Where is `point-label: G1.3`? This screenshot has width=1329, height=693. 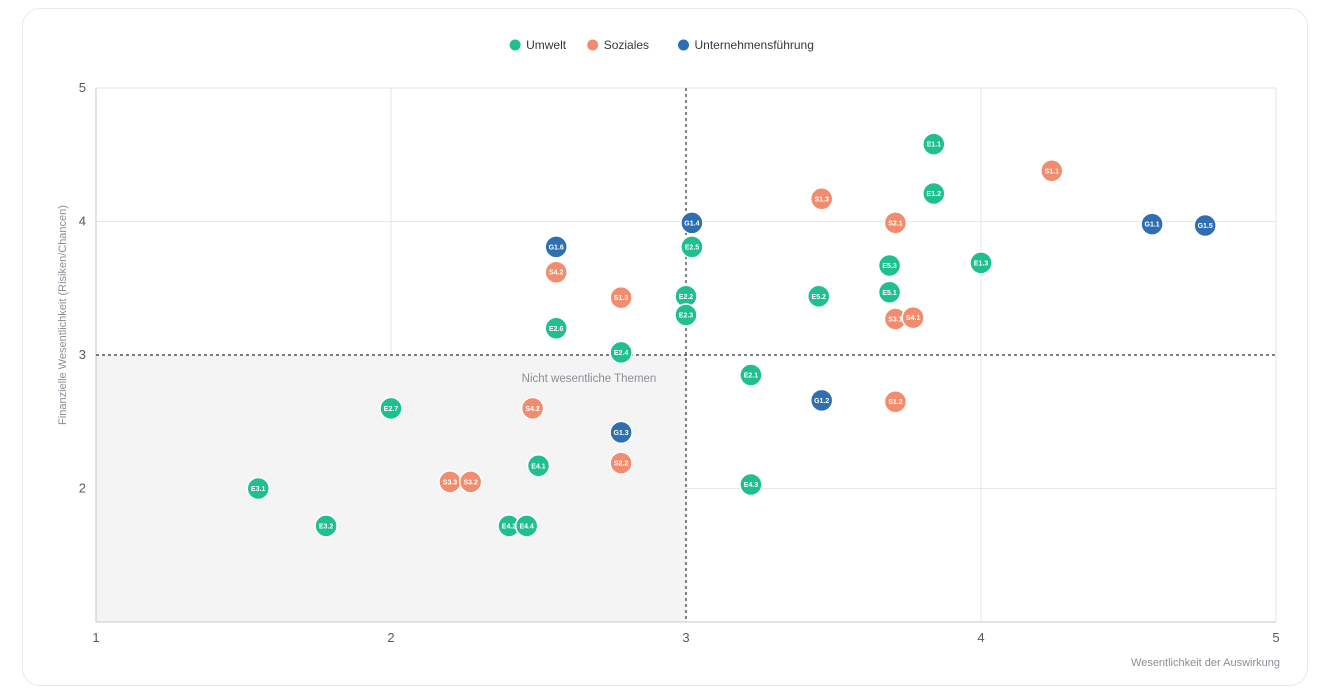 point-label: G1.3 is located at coordinates (621, 433).